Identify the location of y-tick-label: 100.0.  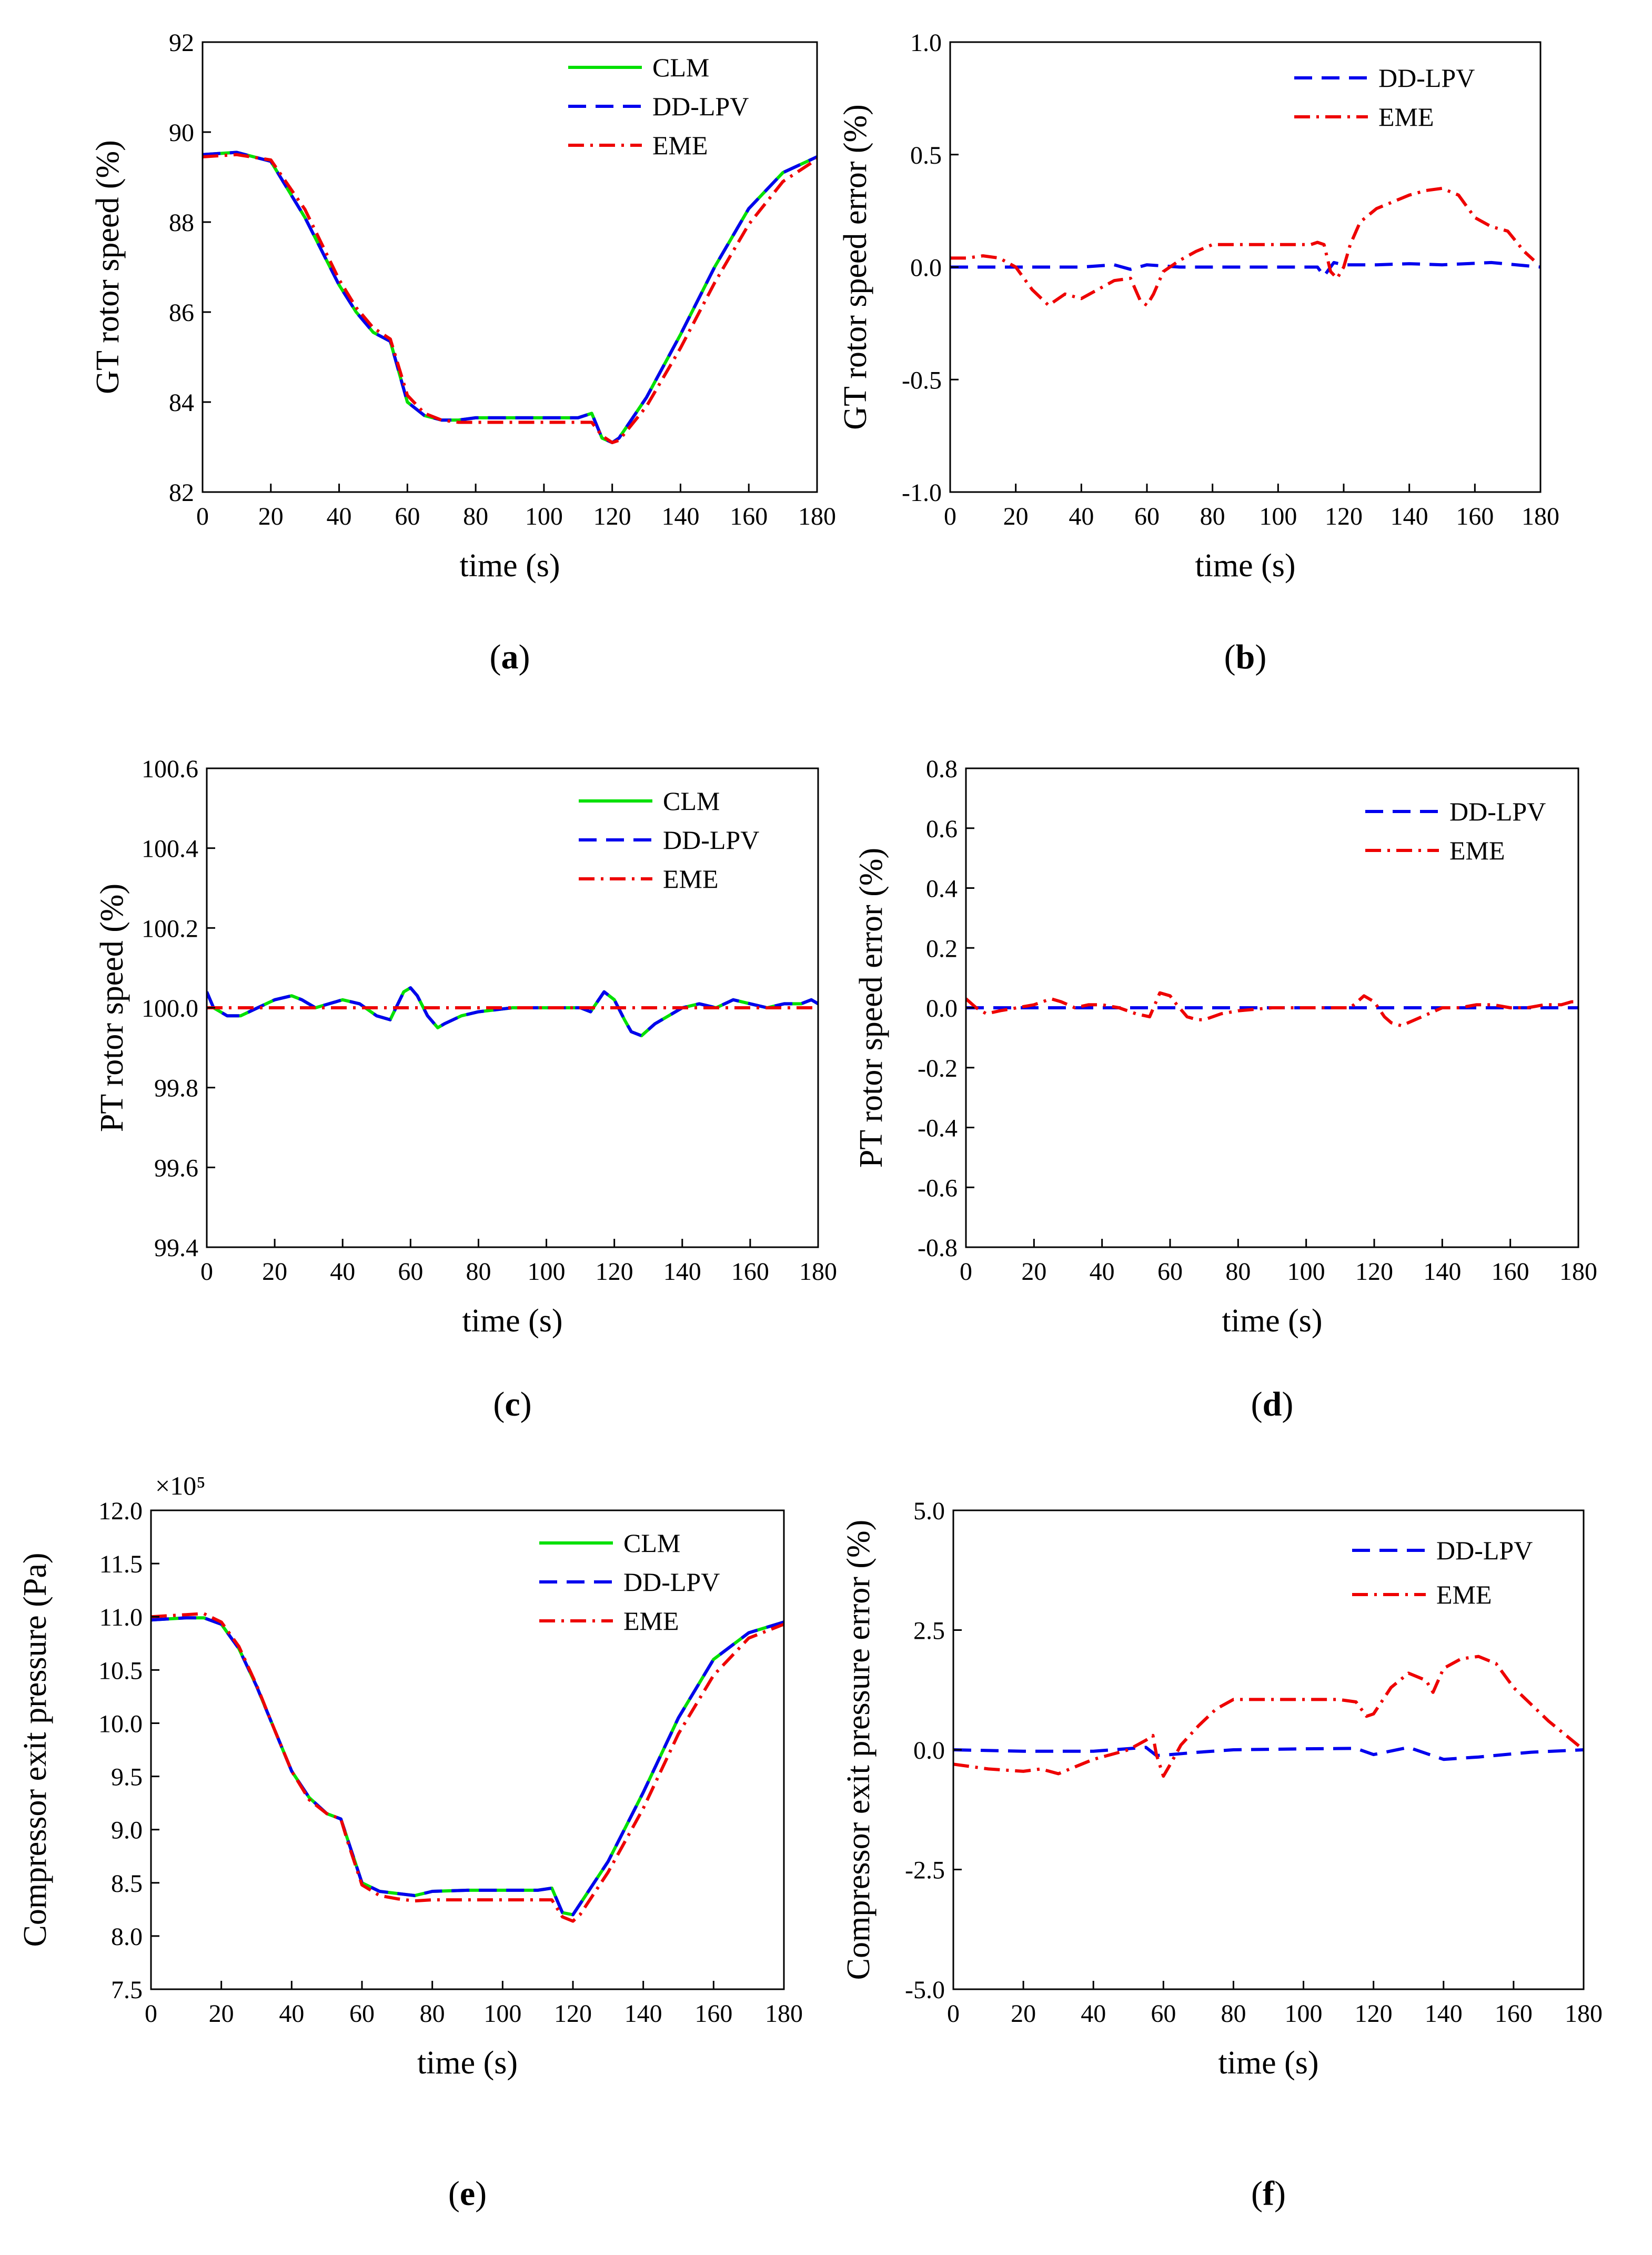
(170, 1009).